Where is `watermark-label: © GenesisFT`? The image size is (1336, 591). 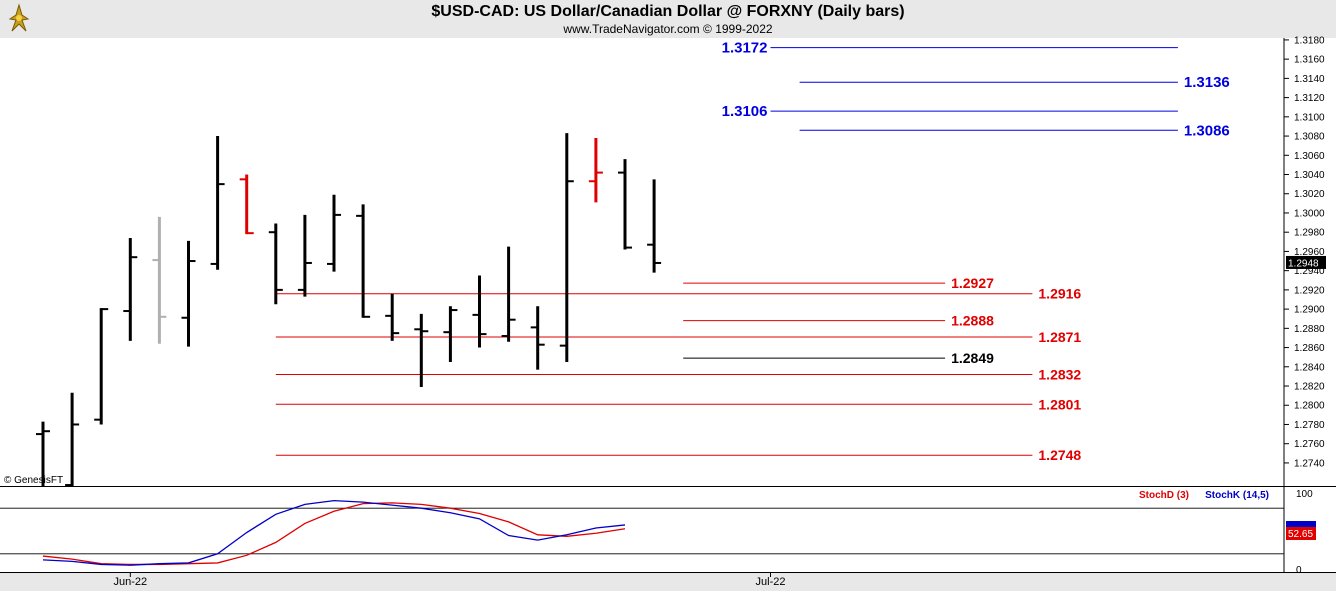 watermark-label: © GenesisFT is located at coordinates (33, 480).